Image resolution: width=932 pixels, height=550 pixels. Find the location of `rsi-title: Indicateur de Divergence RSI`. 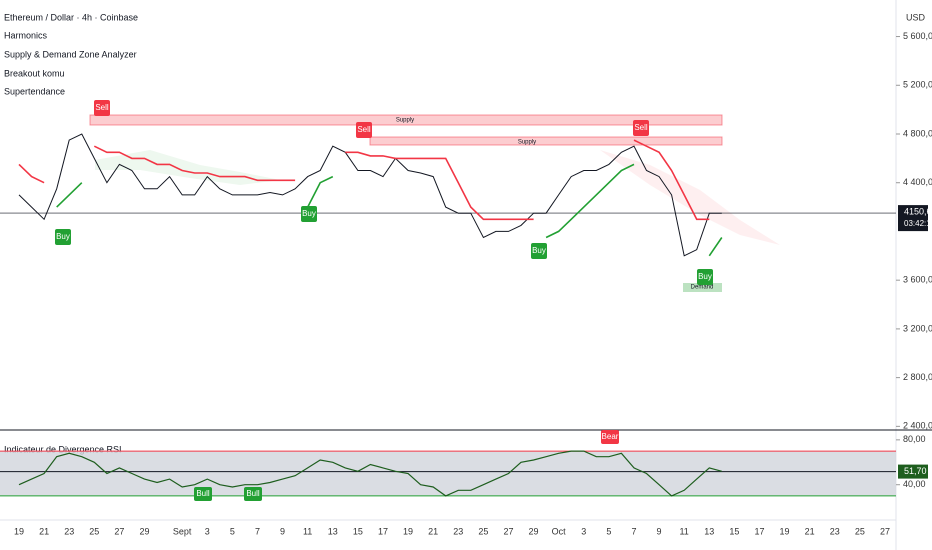

rsi-title: Indicateur de Divergence RSI is located at coordinates (63, 449).